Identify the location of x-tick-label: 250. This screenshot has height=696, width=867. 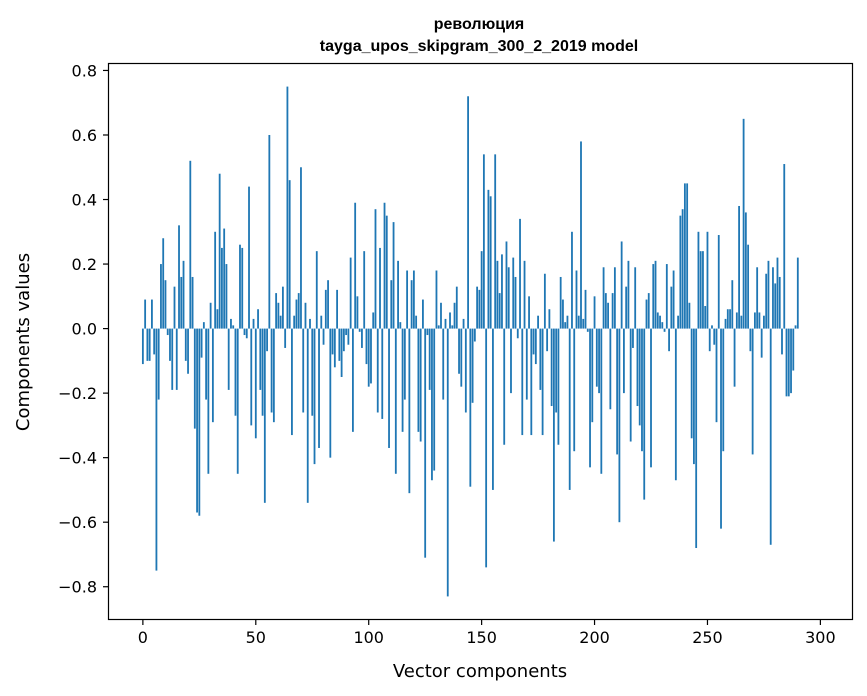
(707, 637).